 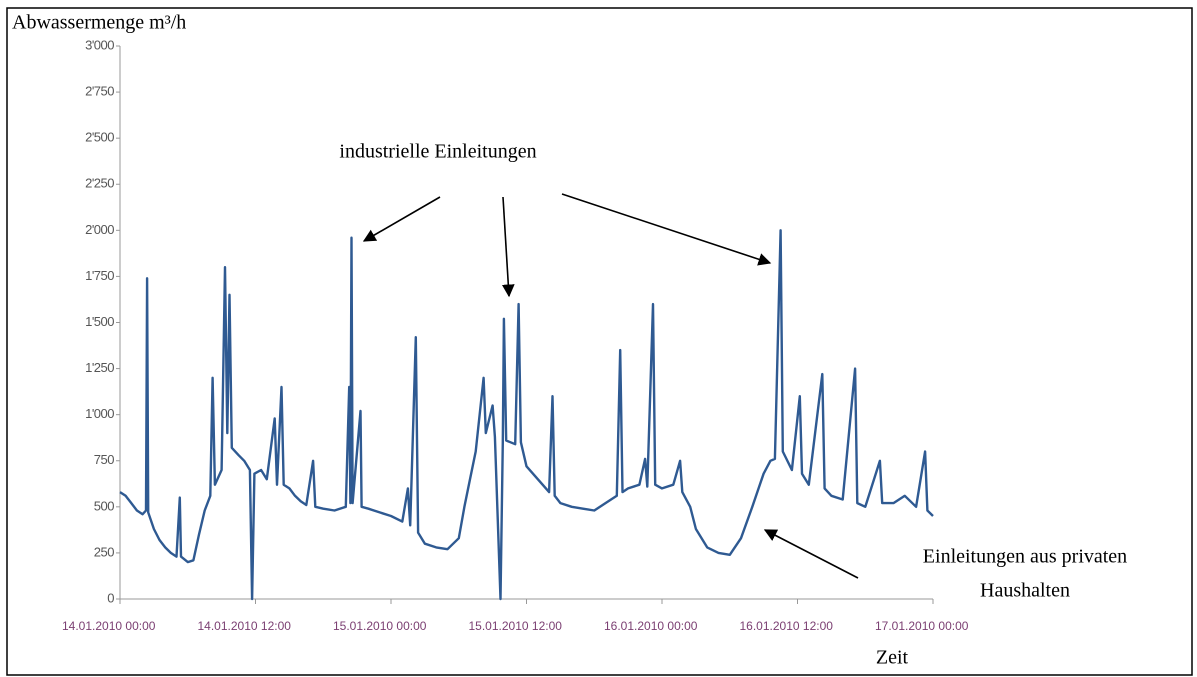 I want to click on x-tick-label: 14.01.2010 00:00, so click(x=109, y=626).